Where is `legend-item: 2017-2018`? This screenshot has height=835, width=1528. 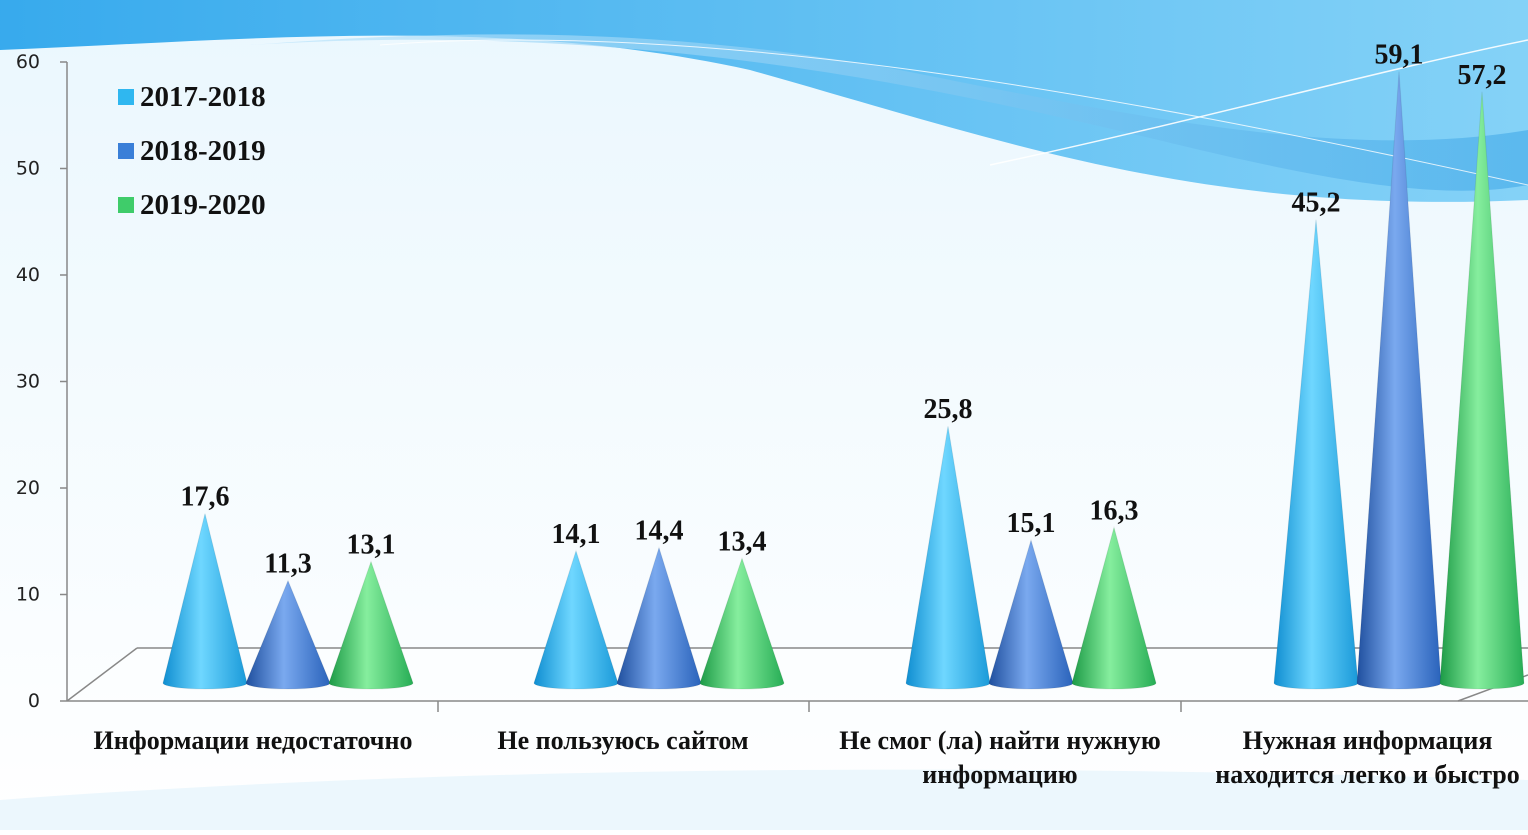
legend-item: 2017-2018 is located at coordinates (192, 97).